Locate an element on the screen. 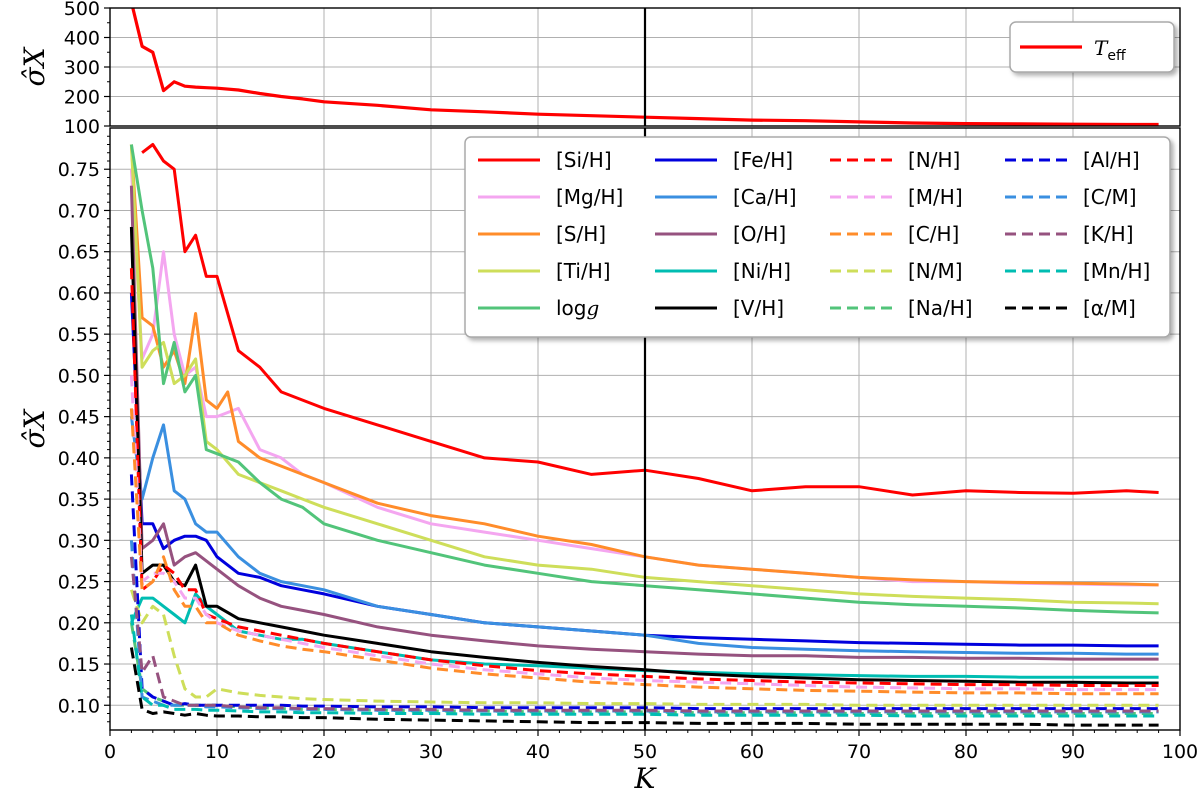  y-tick-label: 0.10 is located at coordinates (79, 706).